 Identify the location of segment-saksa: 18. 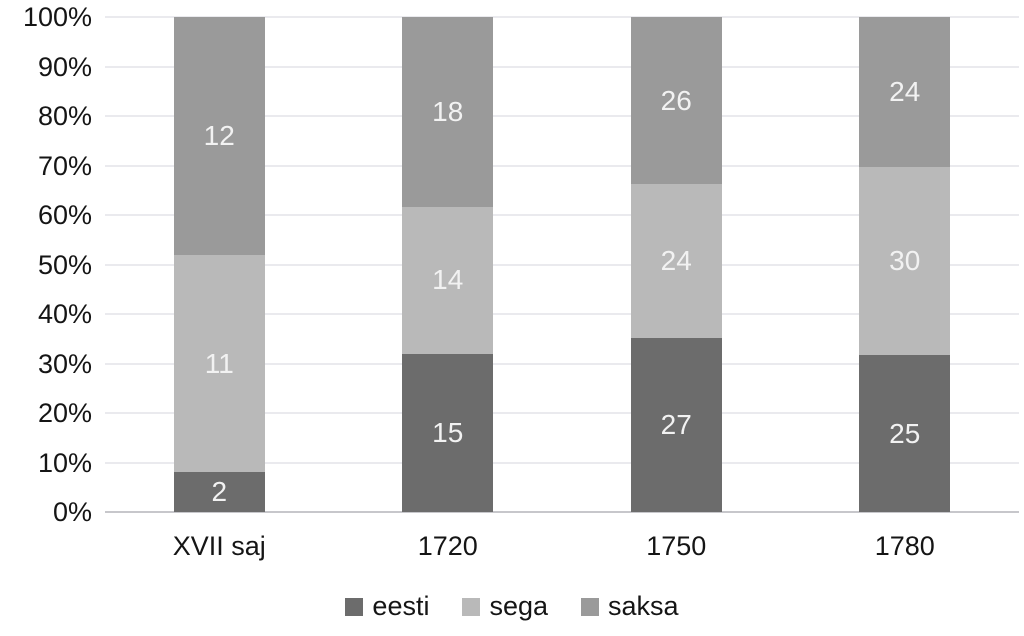
(448, 112).